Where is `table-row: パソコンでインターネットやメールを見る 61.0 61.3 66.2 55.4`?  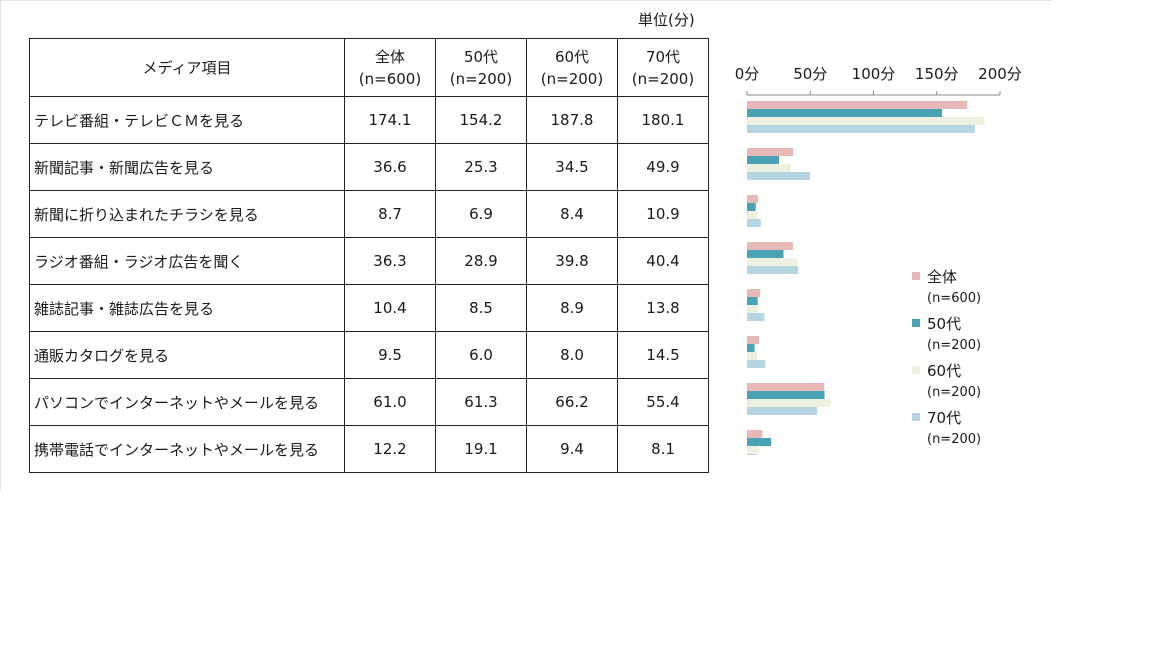 table-row: パソコンでインターネットやメールを見る 61.0 61.3 66.2 55.4 is located at coordinates (369, 402).